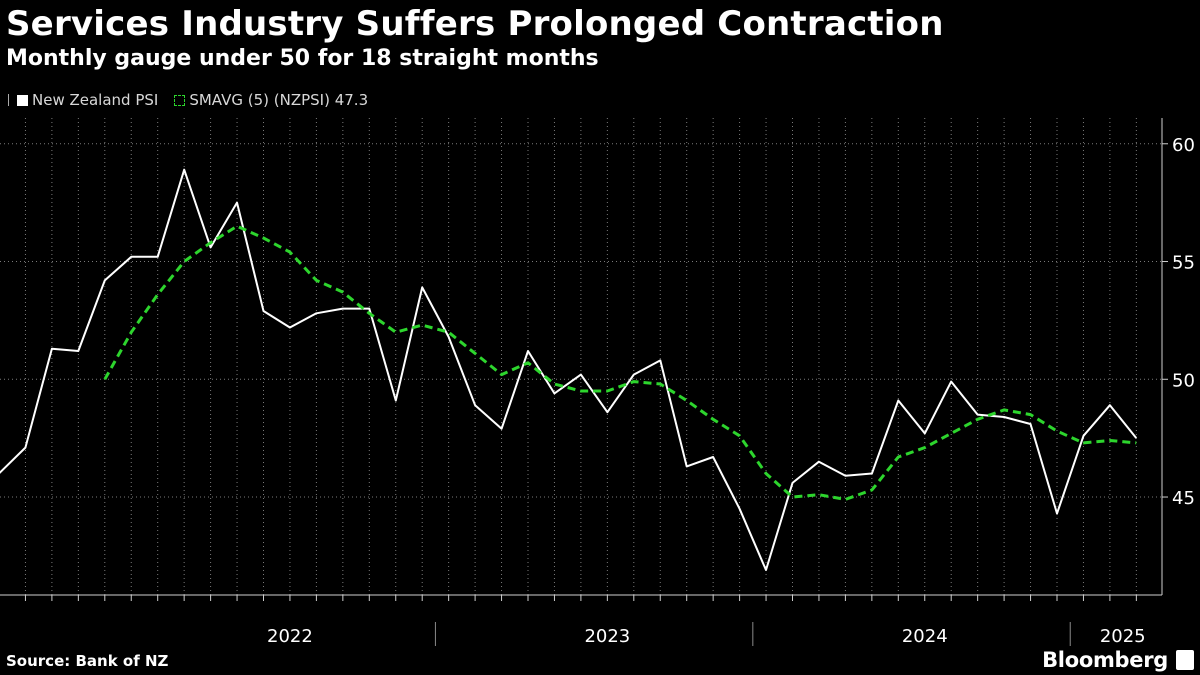 The height and width of the screenshot is (675, 1200). I want to click on bloomberg-logo: Bloomberg, so click(1105, 660).